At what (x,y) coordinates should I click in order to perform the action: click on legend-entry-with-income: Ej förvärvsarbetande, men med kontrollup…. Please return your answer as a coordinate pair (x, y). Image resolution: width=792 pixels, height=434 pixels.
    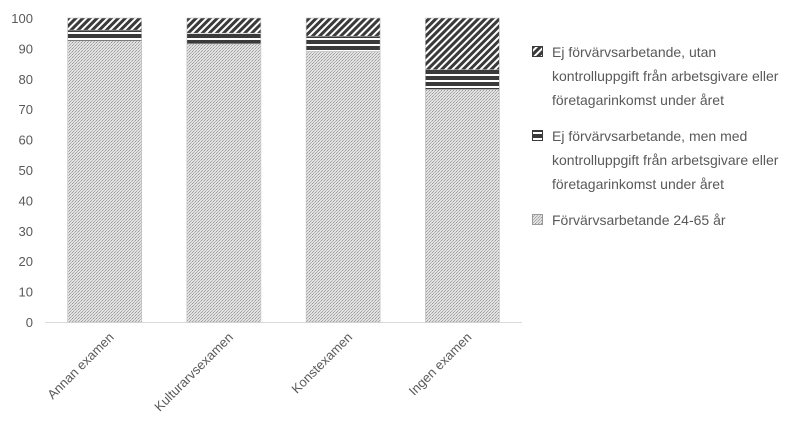
    Looking at the image, I should click on (661, 160).